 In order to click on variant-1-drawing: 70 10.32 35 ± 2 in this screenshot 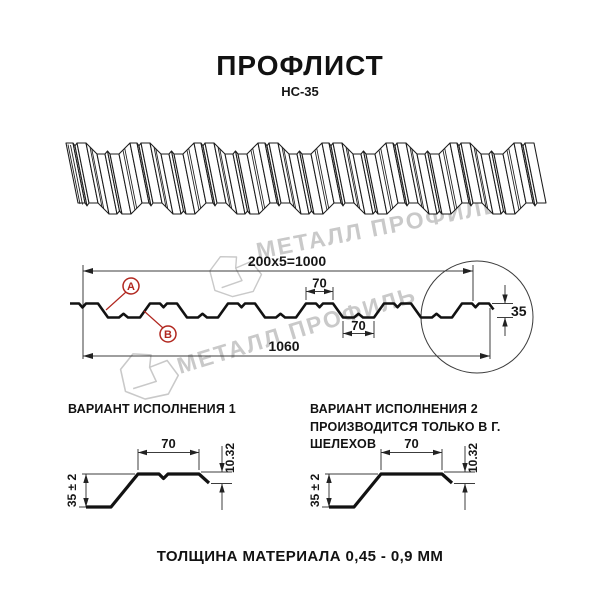, I will do `click(151, 473)`.